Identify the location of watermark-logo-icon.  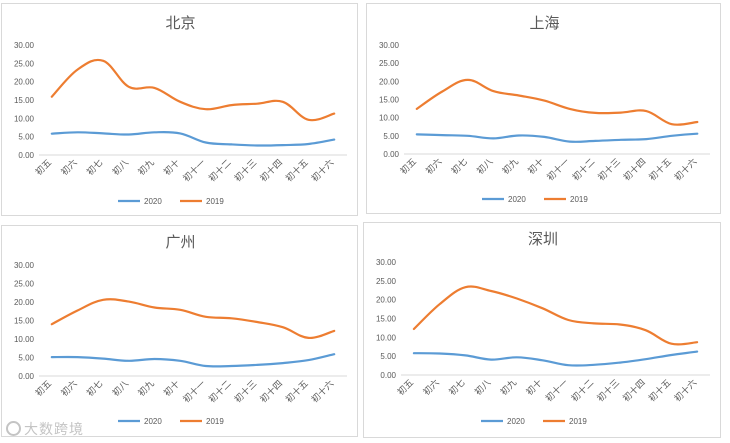
(13, 428).